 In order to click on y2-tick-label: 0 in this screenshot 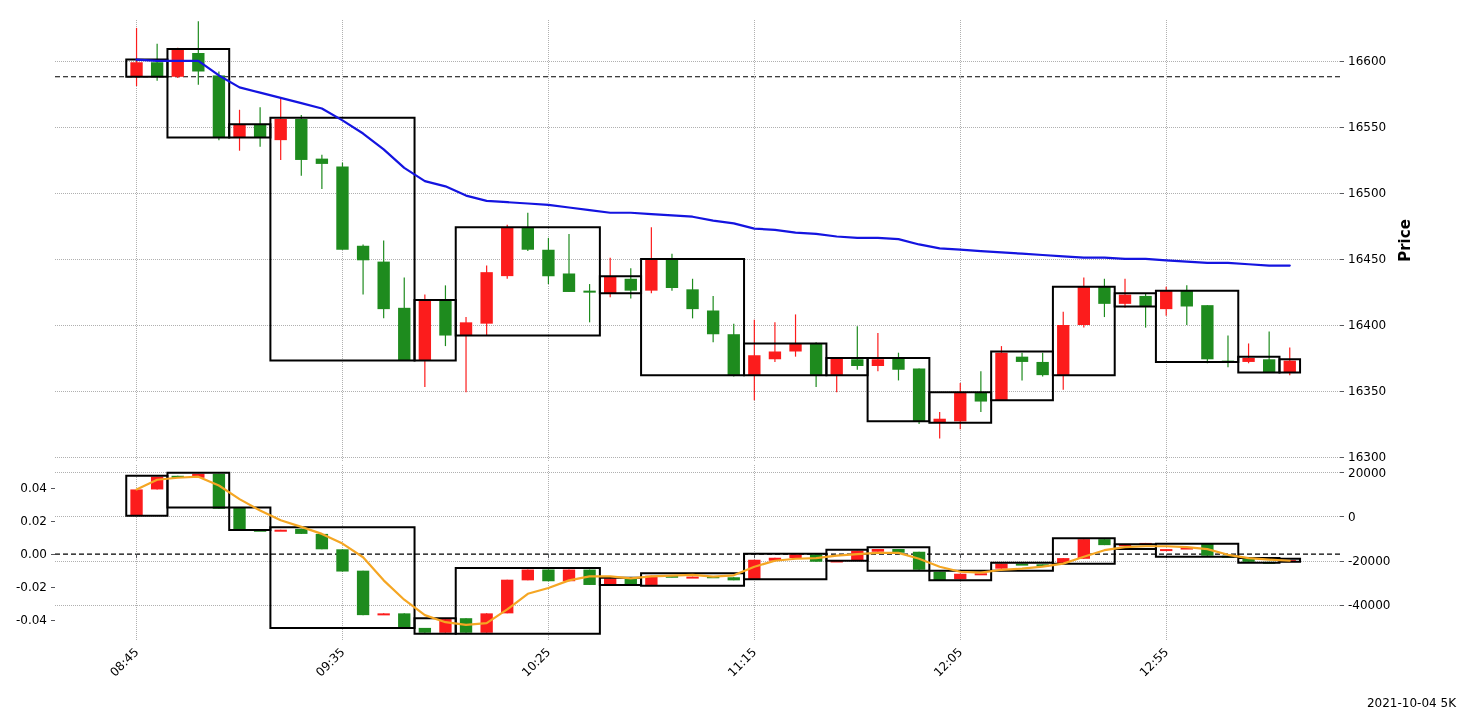, I will do `click(1352, 516)`.